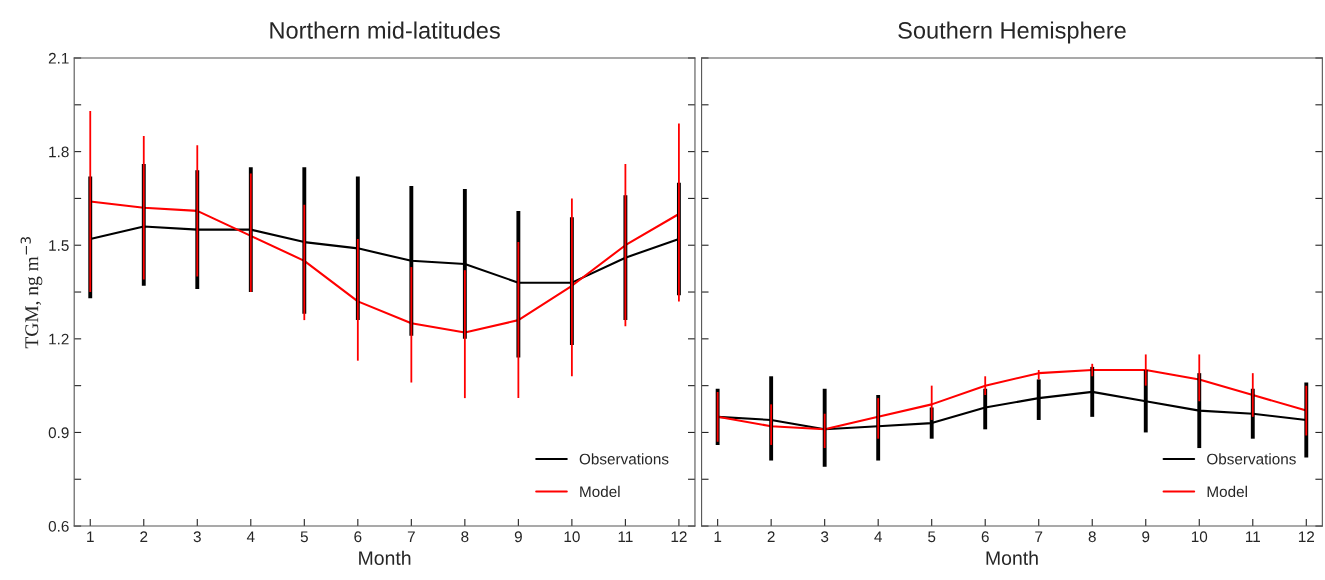 The width and height of the screenshot is (1325, 580). What do you see at coordinates (58, 433) in the screenshot?
I see `y-tick-label: 0.9` at bounding box center [58, 433].